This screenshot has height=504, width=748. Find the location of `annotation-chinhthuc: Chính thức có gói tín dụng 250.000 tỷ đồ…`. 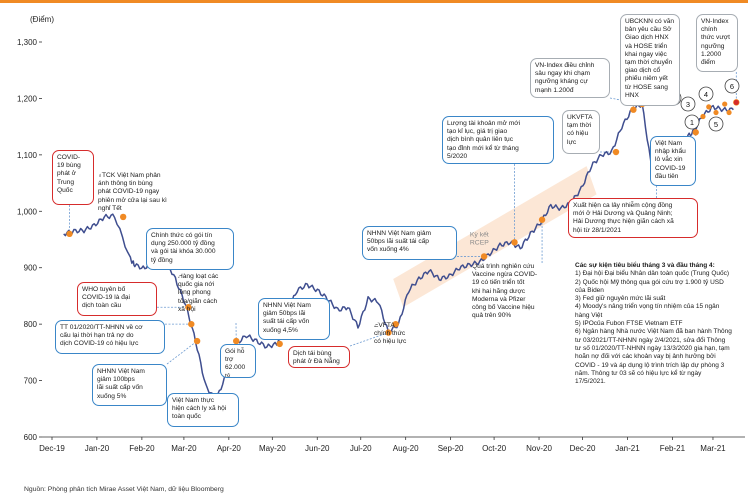

annotation-chinhthuc: Chính thức có gói tín dụng 250.000 tỷ đồ… is located at coordinates (190, 249).